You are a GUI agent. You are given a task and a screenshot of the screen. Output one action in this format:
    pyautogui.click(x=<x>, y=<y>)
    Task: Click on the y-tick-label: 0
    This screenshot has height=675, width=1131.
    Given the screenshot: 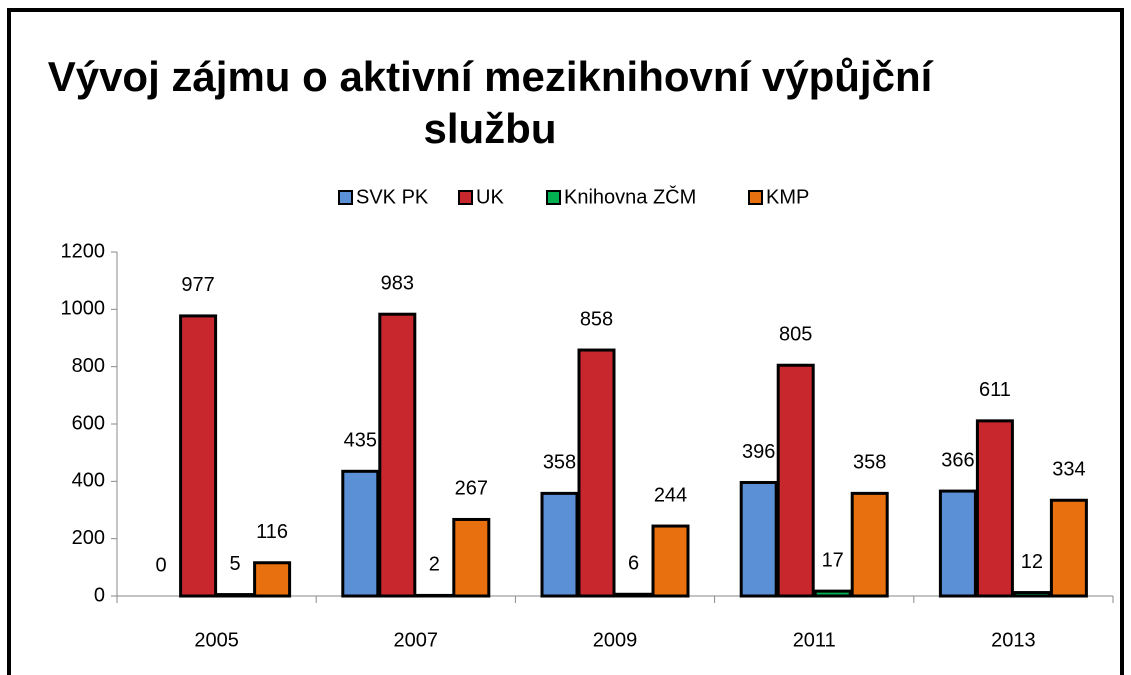 What is the action you would take?
    pyautogui.click(x=99, y=595)
    